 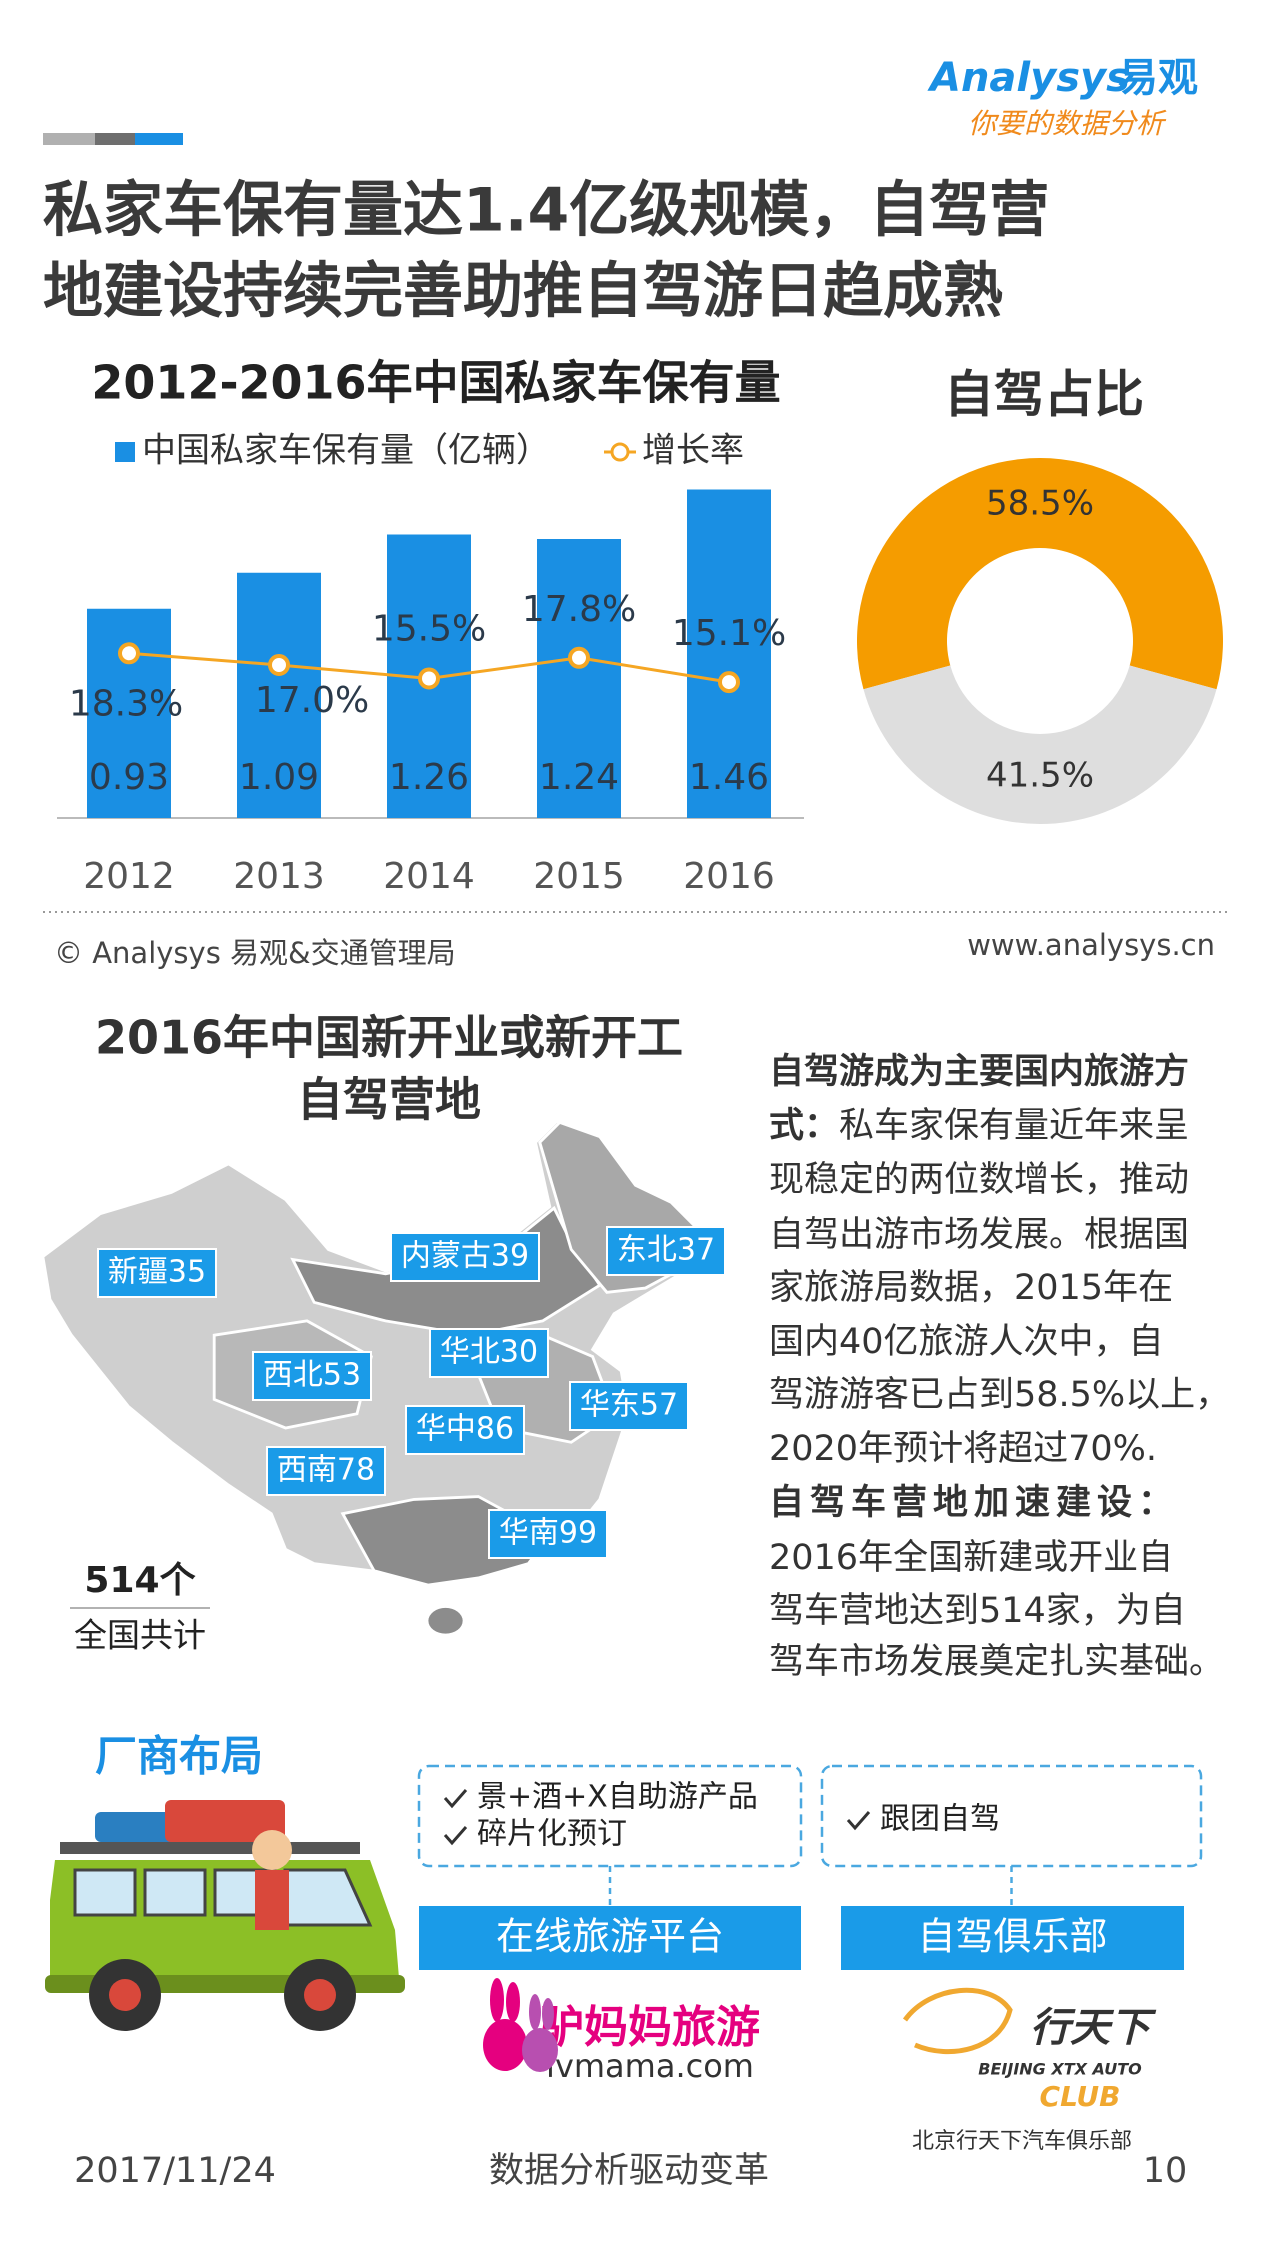 I want to click on heading: 自驾车营地加速建设, so click(x=953, y=1503).